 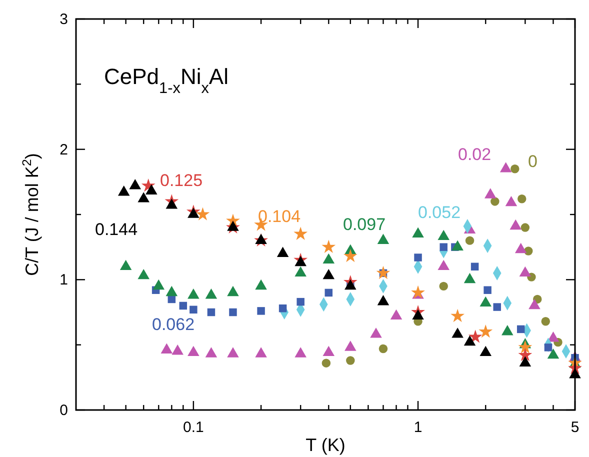 I want to click on y-tick-label: 1, so click(x=64, y=280).